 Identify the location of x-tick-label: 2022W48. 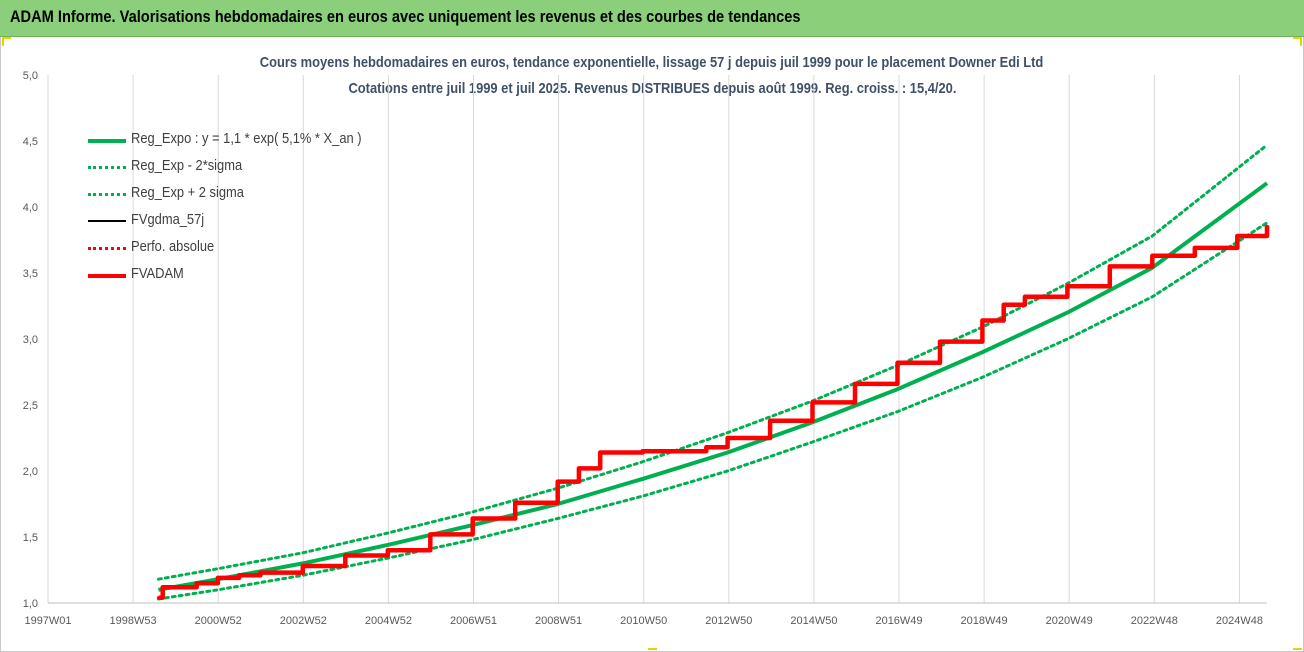
(1154, 621).